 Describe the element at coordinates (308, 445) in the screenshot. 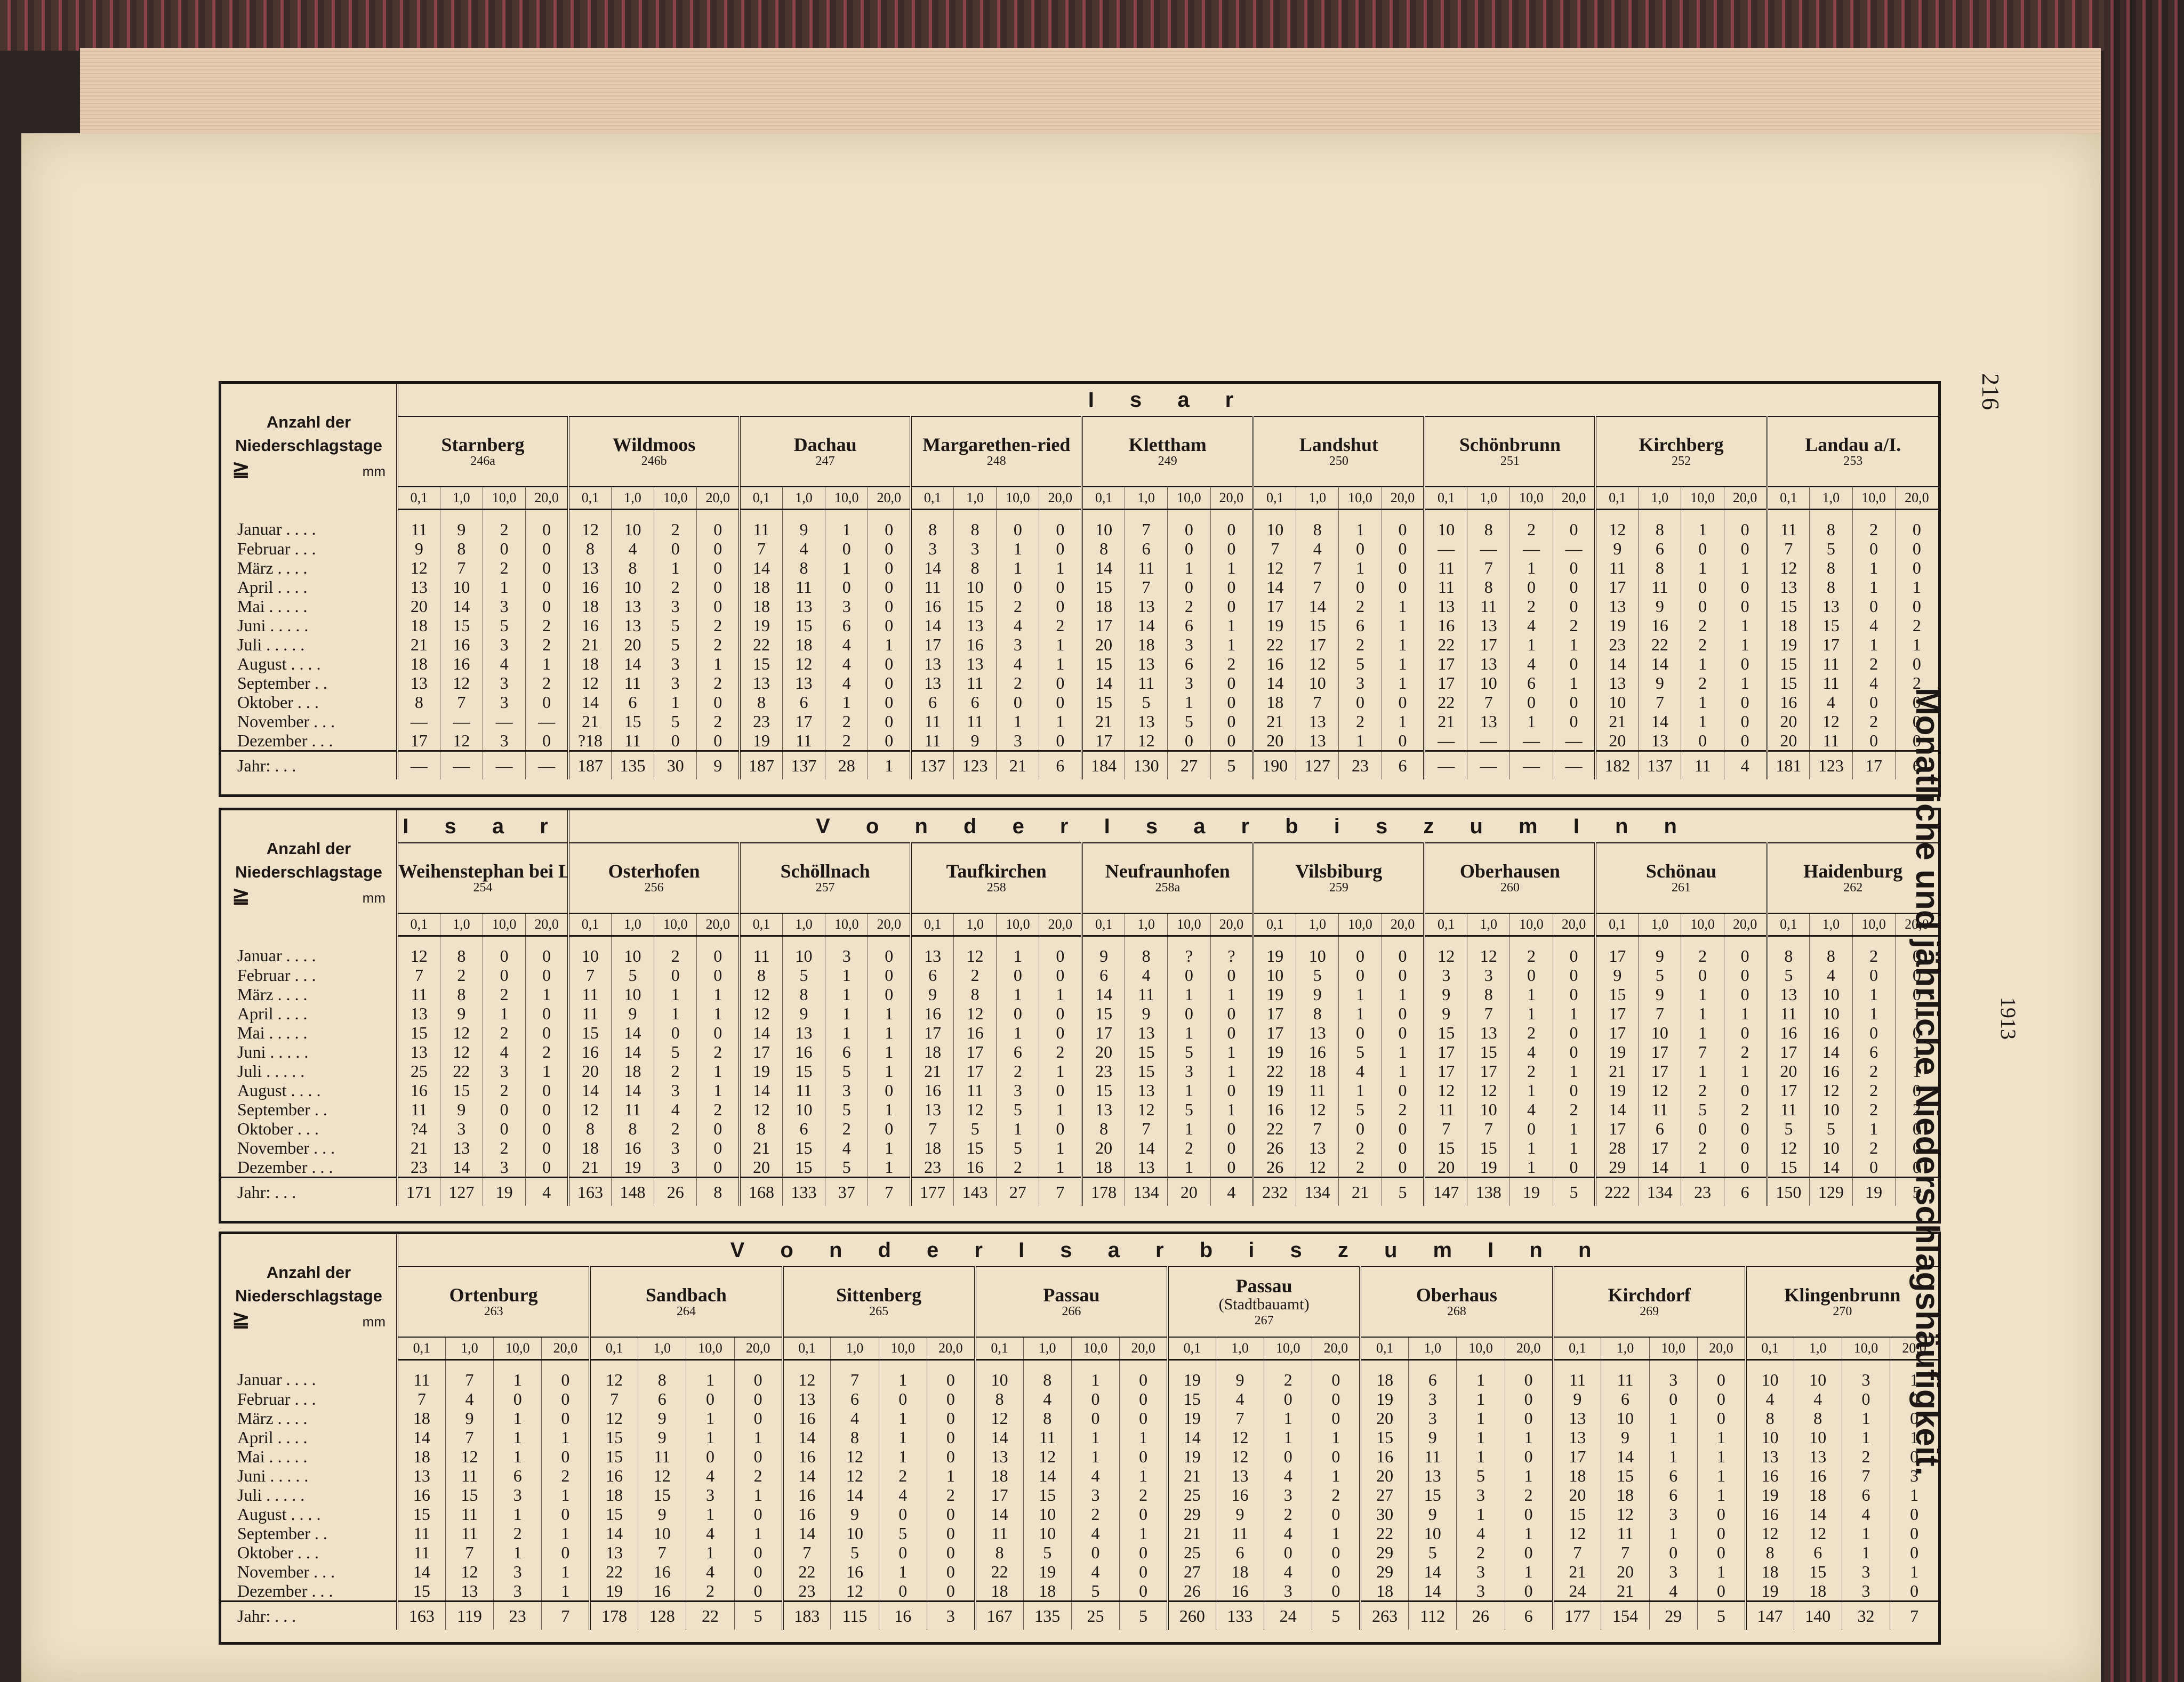

I see `header-line-2: Niederschlagstage` at that location.